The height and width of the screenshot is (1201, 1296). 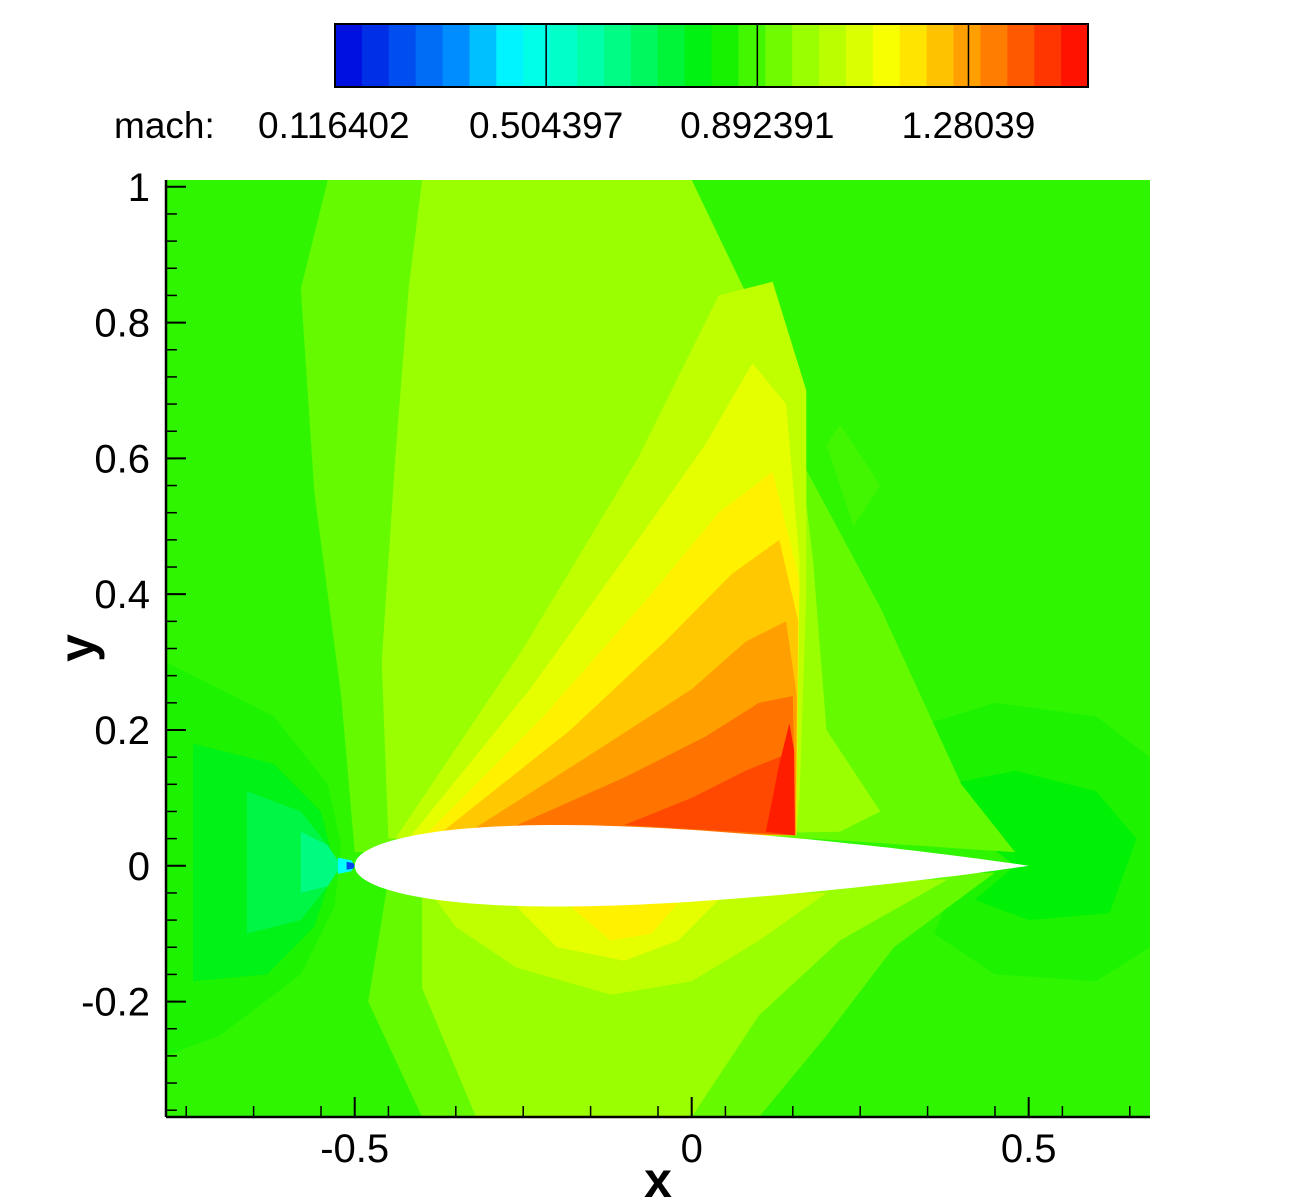 What do you see at coordinates (77, 648) in the screenshot?
I see `y-axis-title: y` at bounding box center [77, 648].